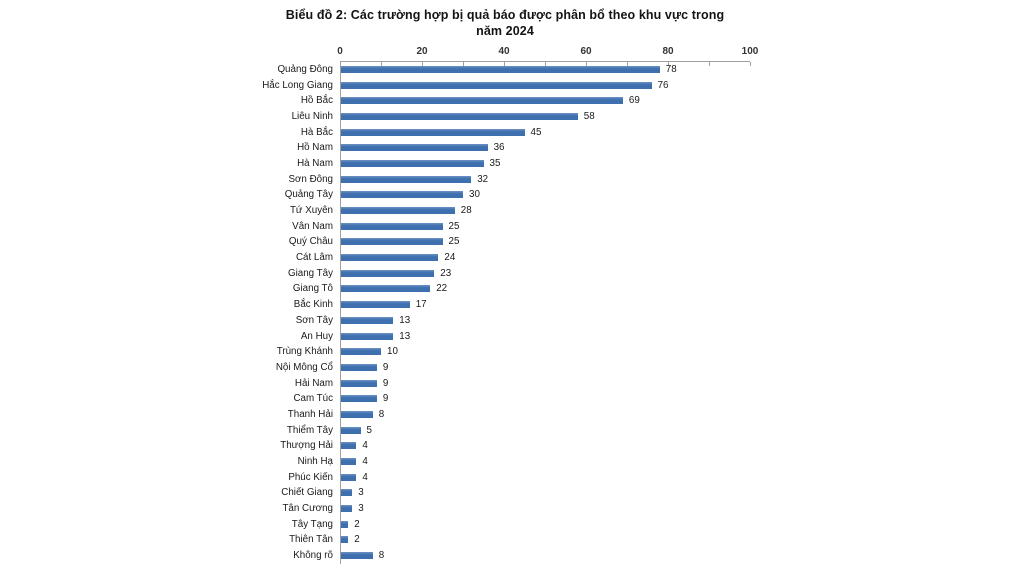 The height and width of the screenshot is (576, 1024). What do you see at coordinates (365, 477) in the screenshot?
I see `value-label: 4` at bounding box center [365, 477].